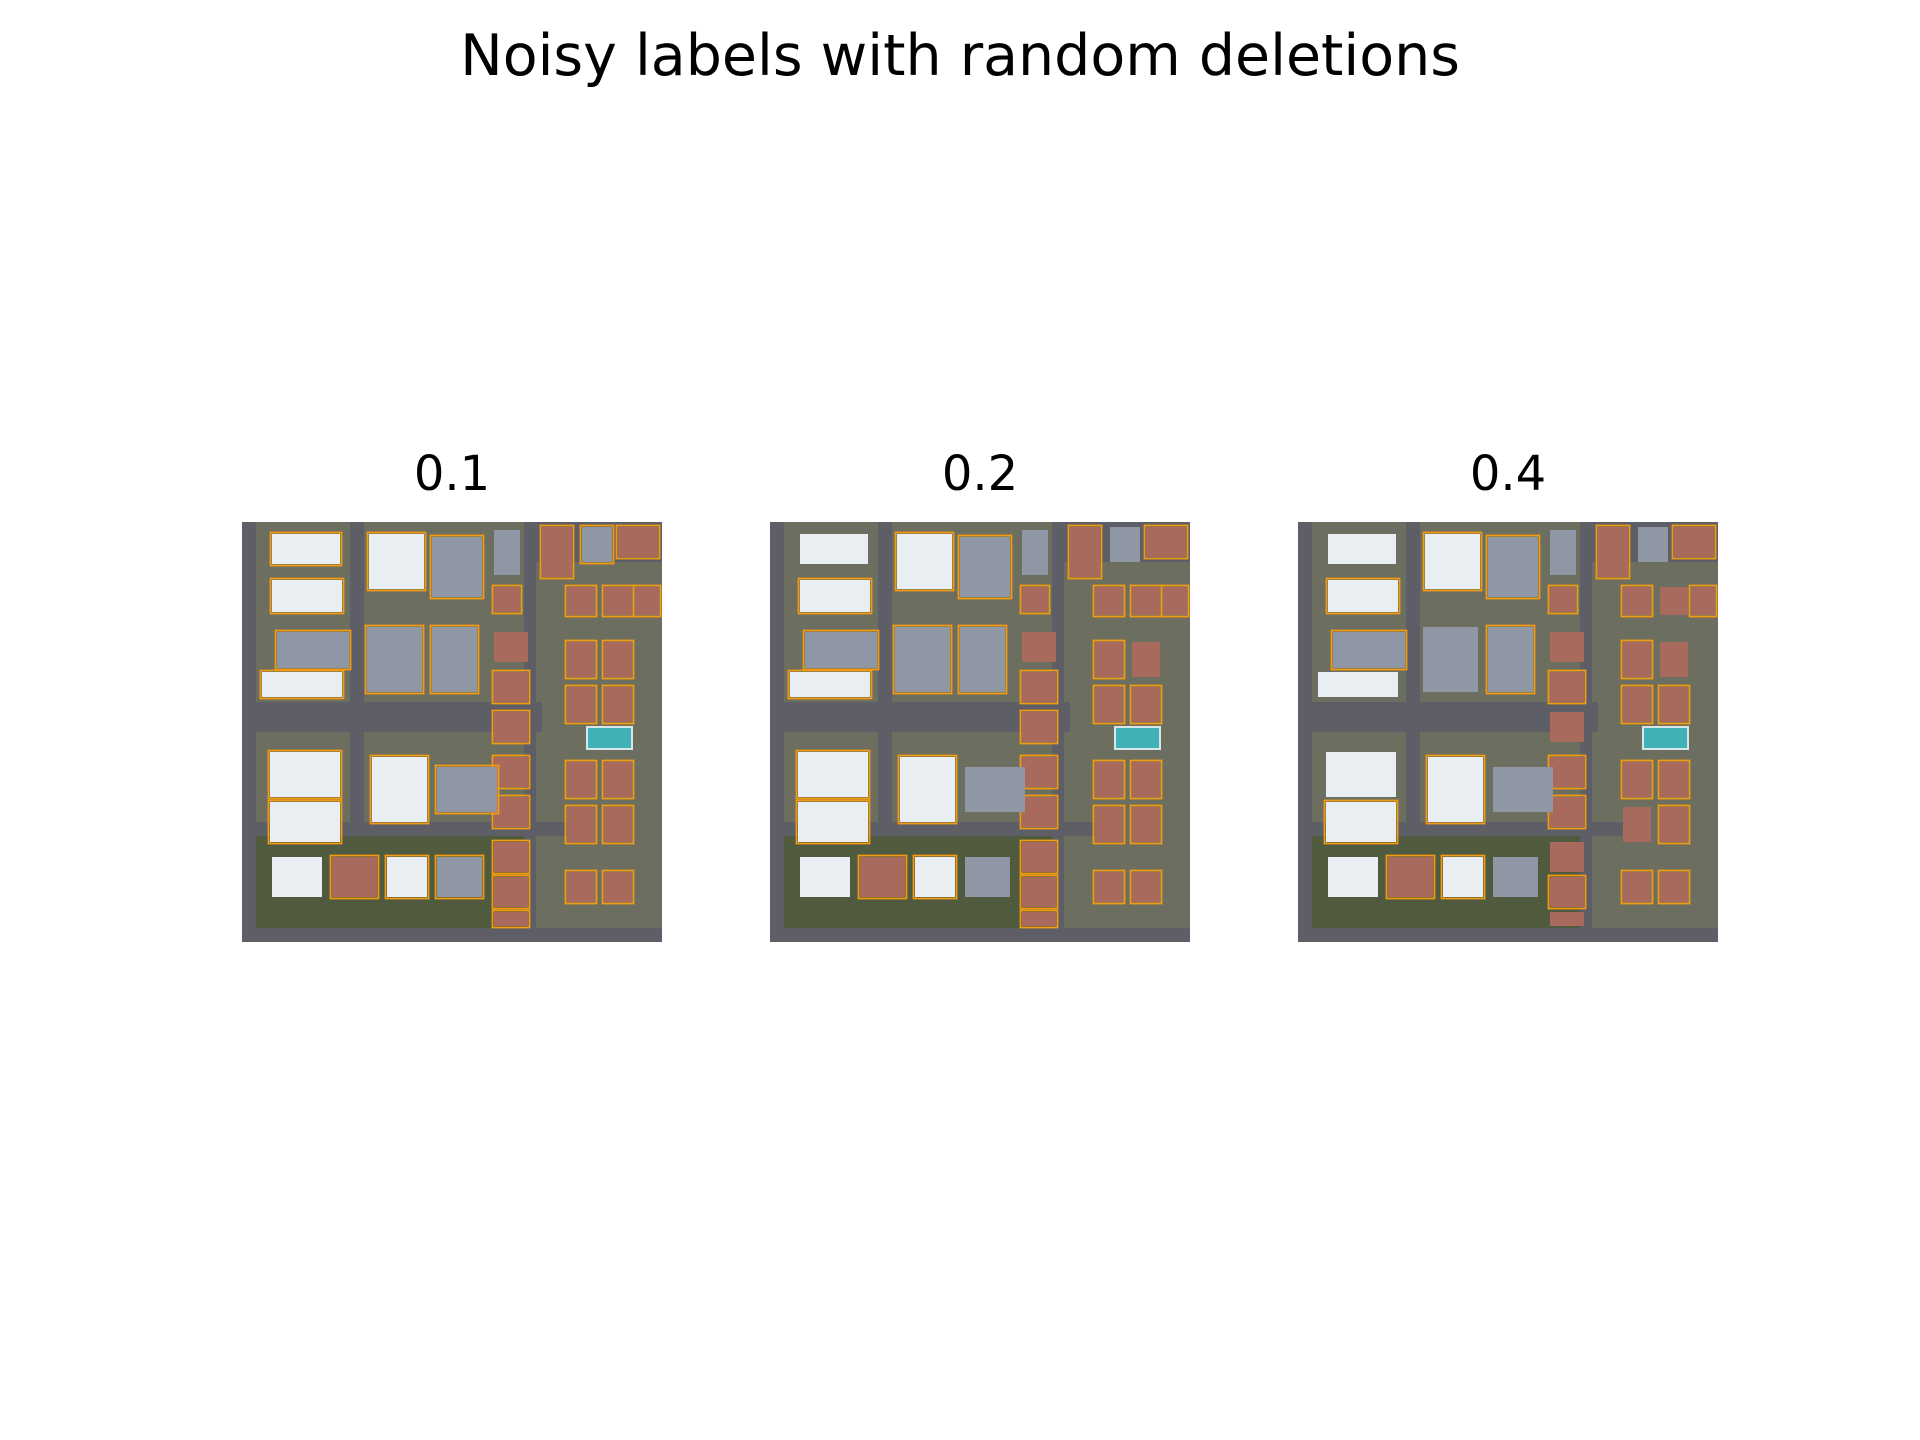 The width and height of the screenshot is (1920, 1440). What do you see at coordinates (452, 474) in the screenshot?
I see `panel-title: 0.1` at bounding box center [452, 474].